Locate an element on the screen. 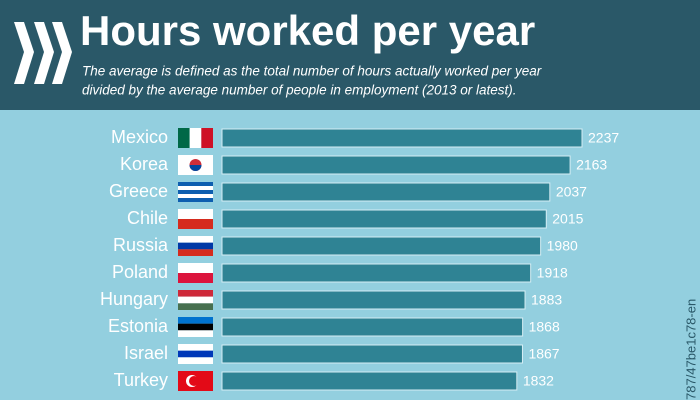  value-label: 1980 is located at coordinates (562, 246).